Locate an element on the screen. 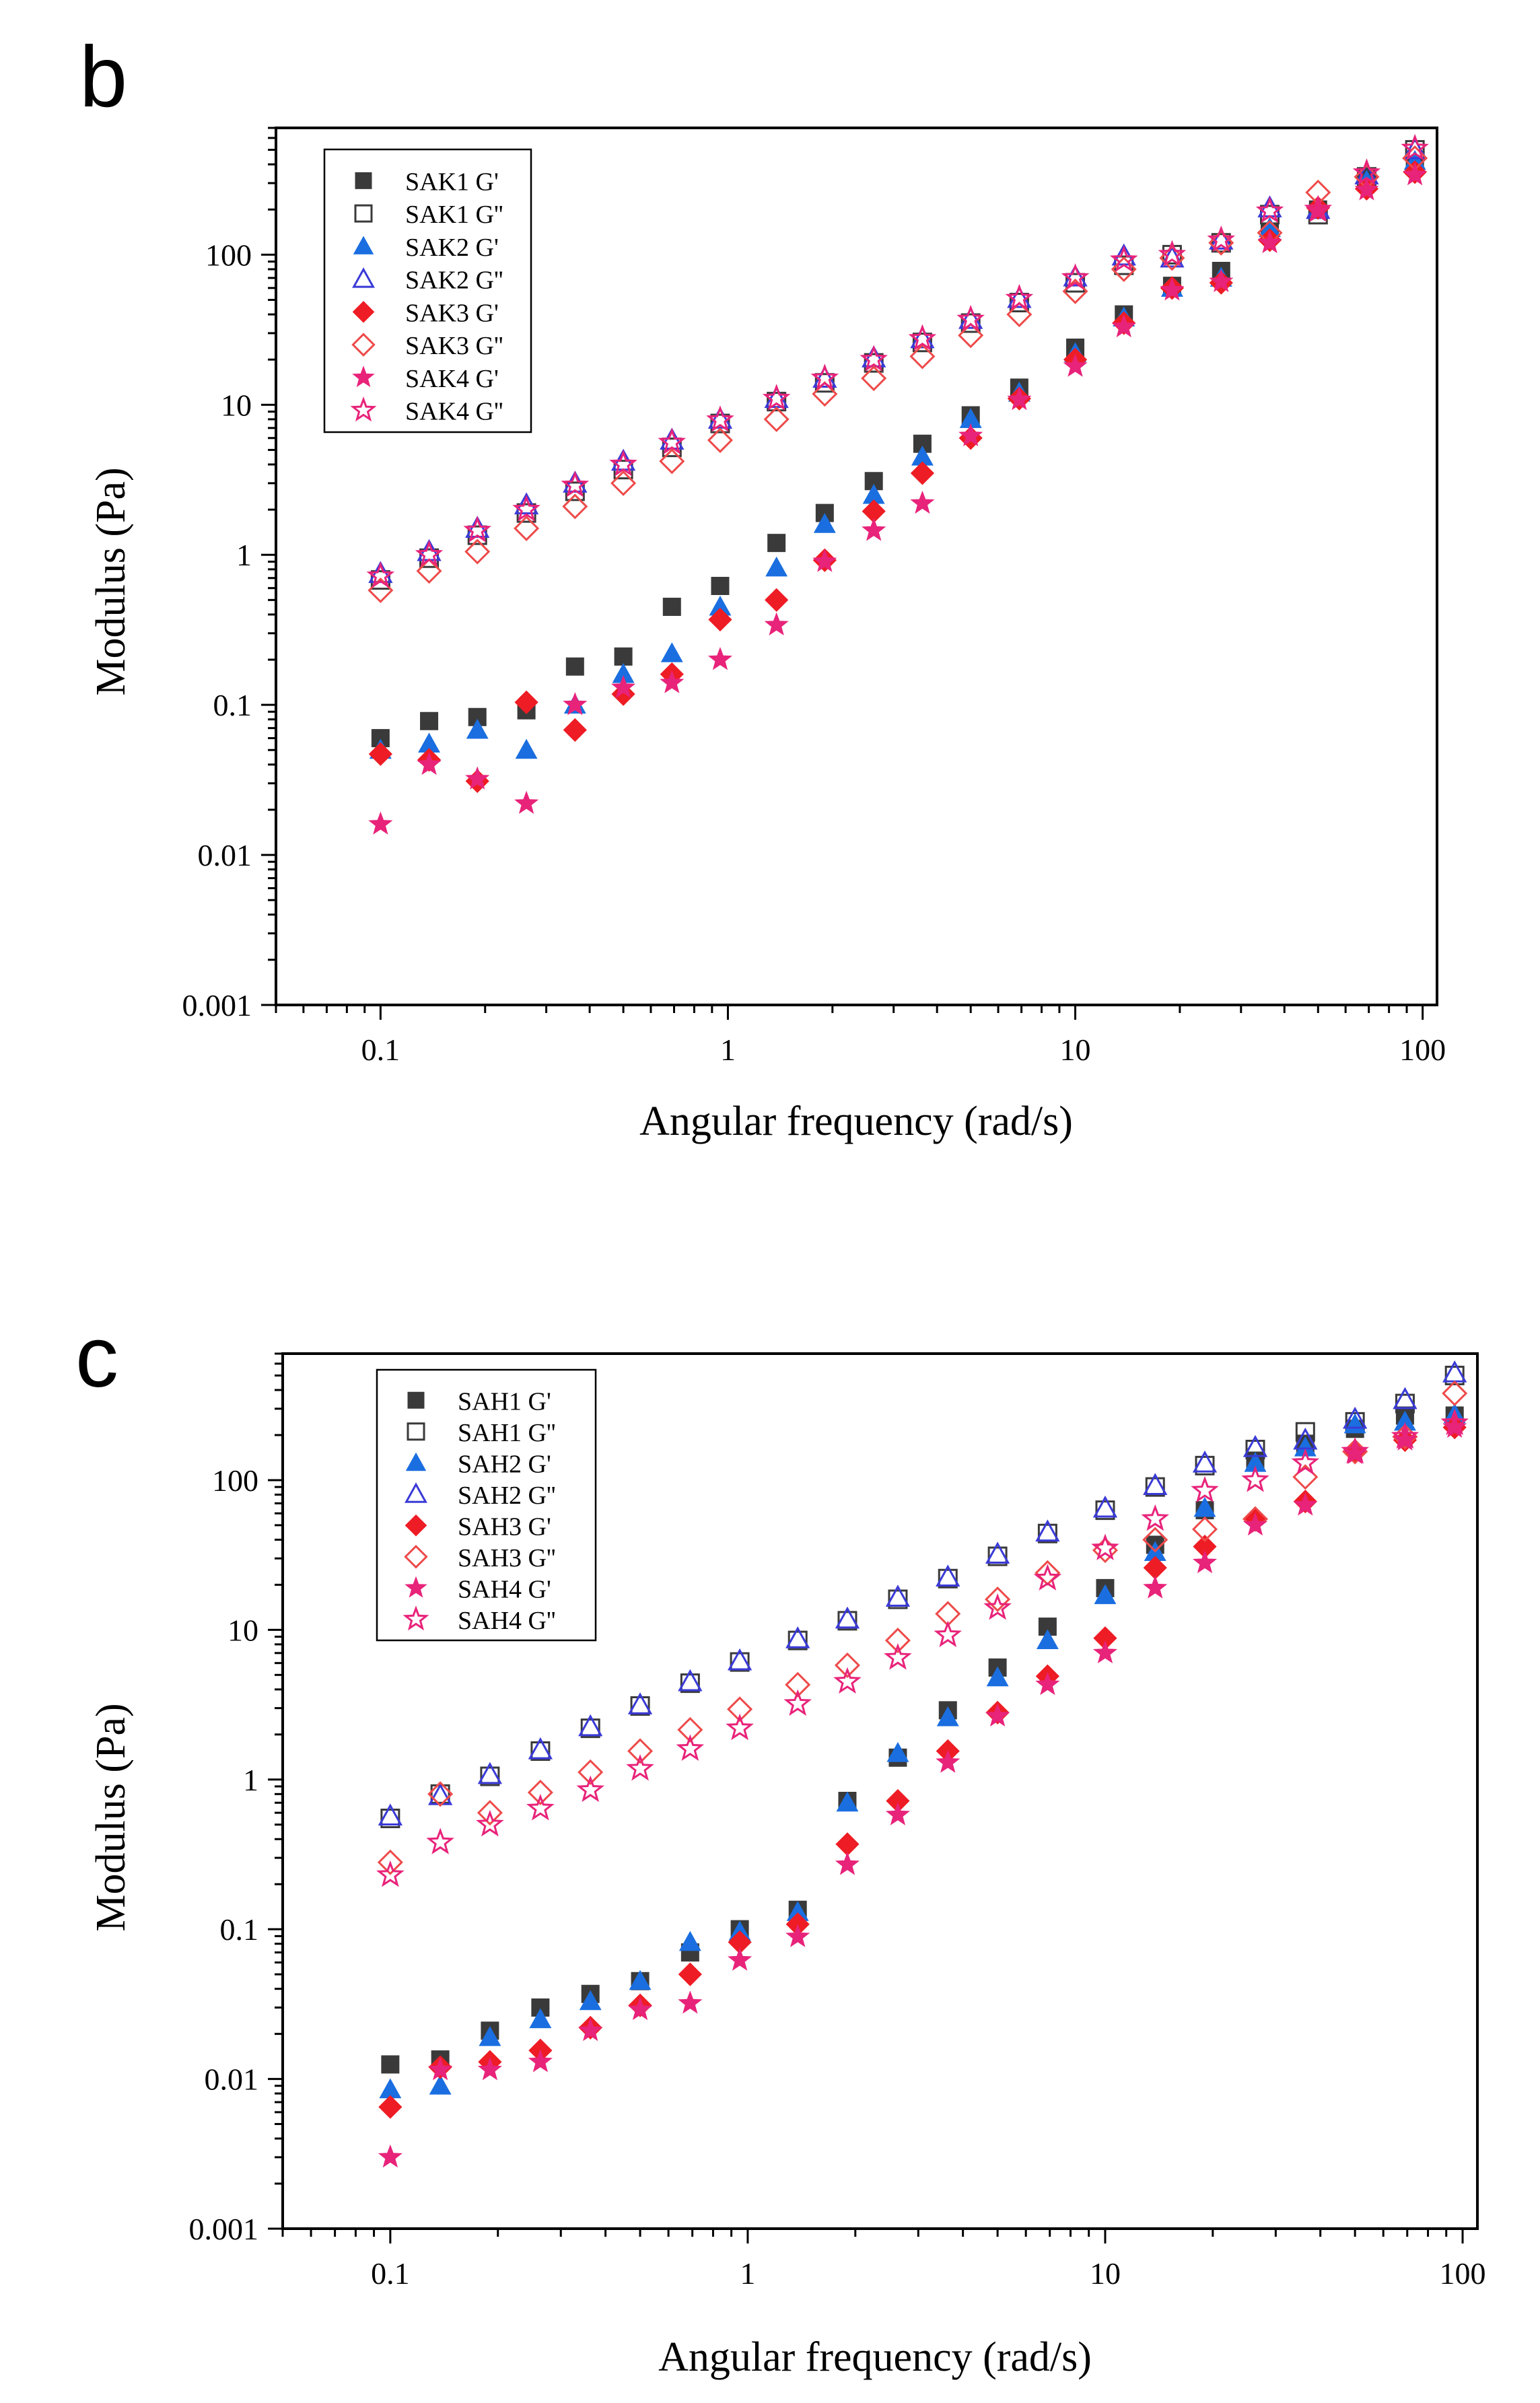  y-tick-label: 0.1 is located at coordinates (233, 705).